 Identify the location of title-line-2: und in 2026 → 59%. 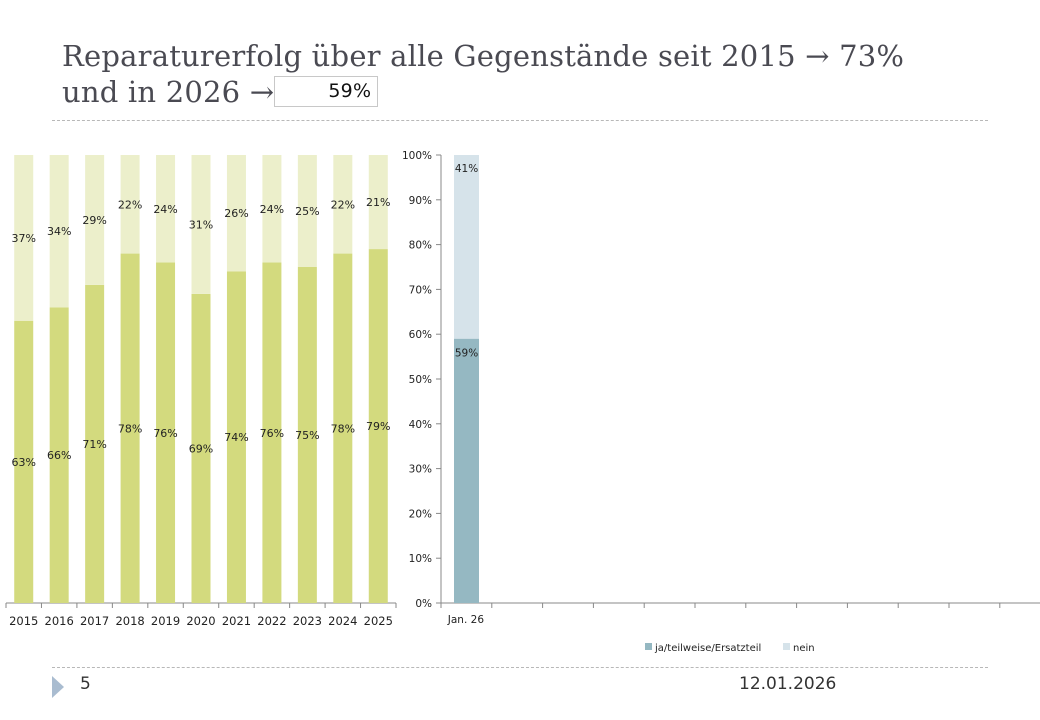
(542, 92).